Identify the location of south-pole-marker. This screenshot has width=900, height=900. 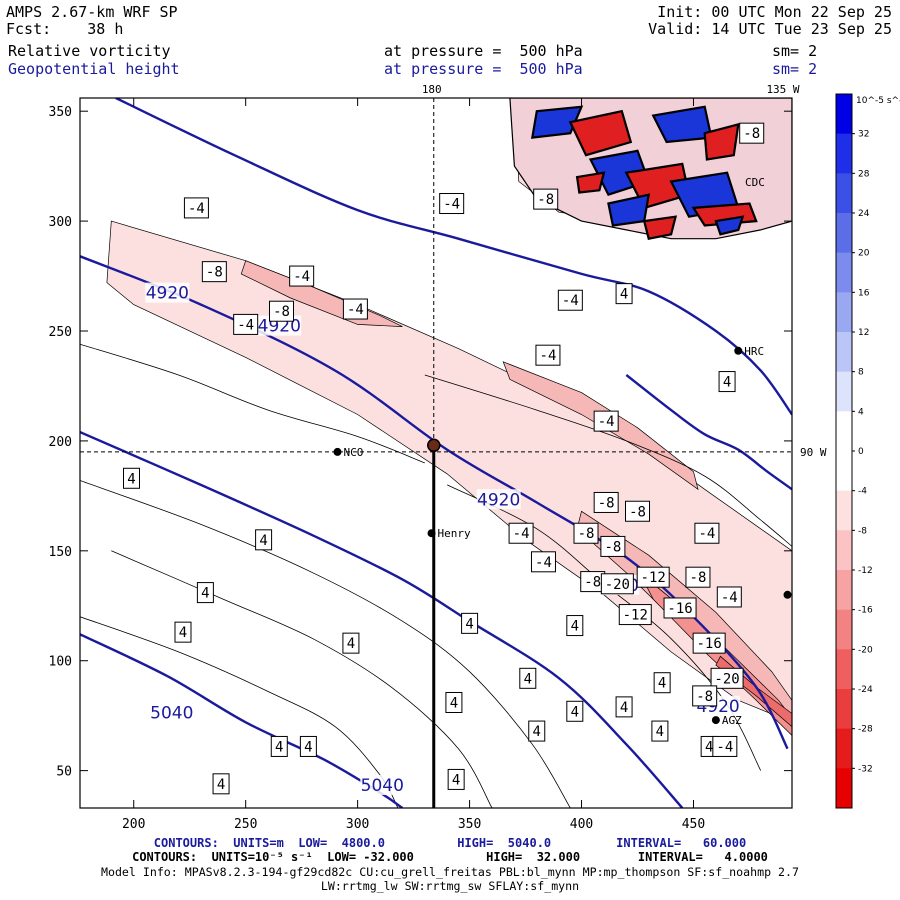
(434, 445).